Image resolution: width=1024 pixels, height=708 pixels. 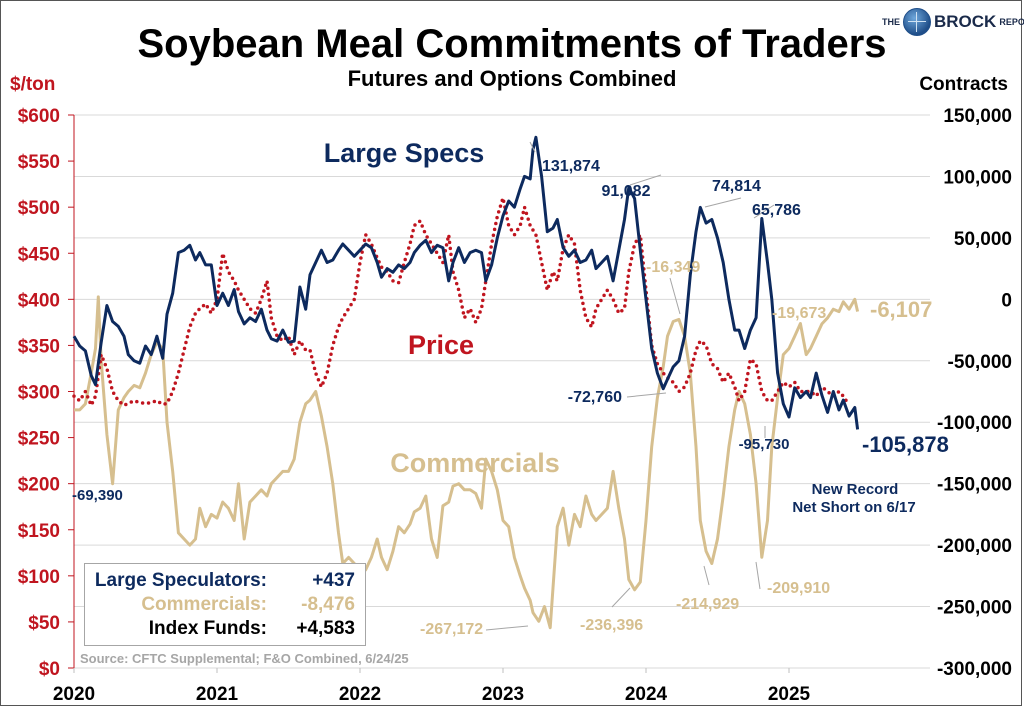 I want to click on data-annotation: -95,730, so click(x=764, y=444).